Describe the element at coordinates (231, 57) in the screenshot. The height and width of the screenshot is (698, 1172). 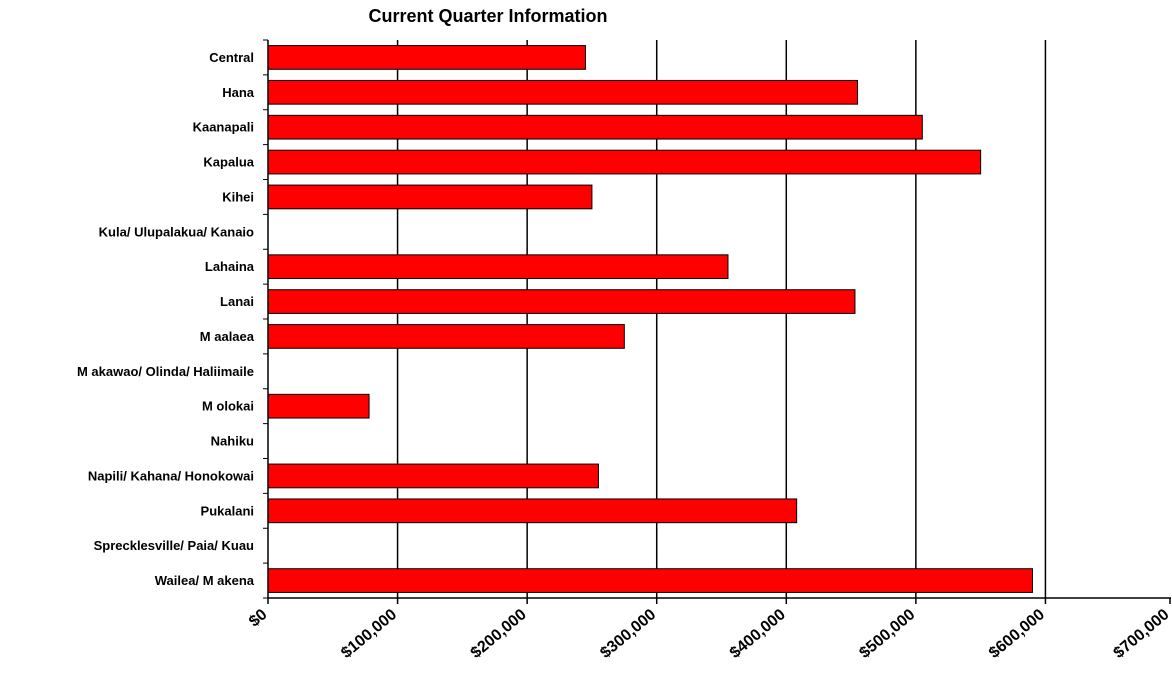
I see `category-label-0: Central` at that location.